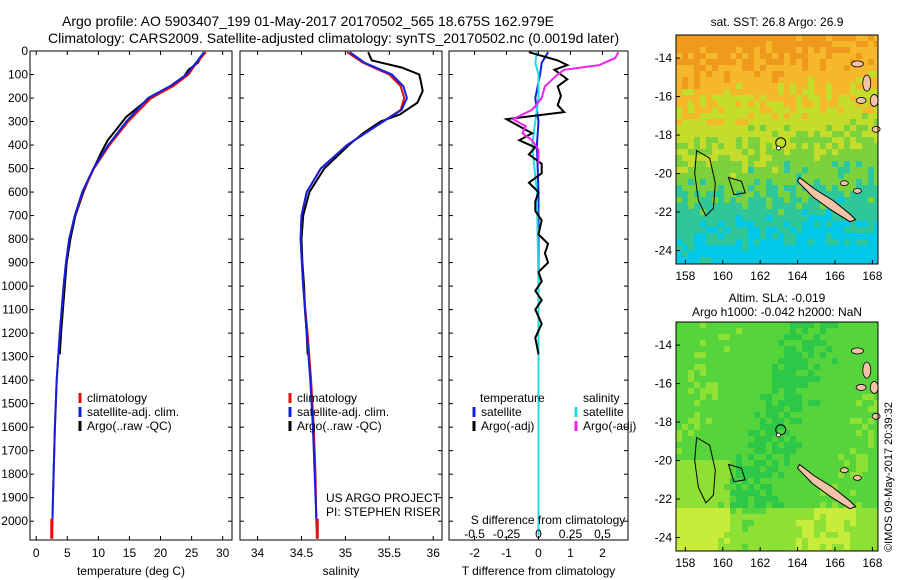  Describe the element at coordinates (539, 571) in the screenshot. I see `x-axis-label: T difference from climatology` at that location.